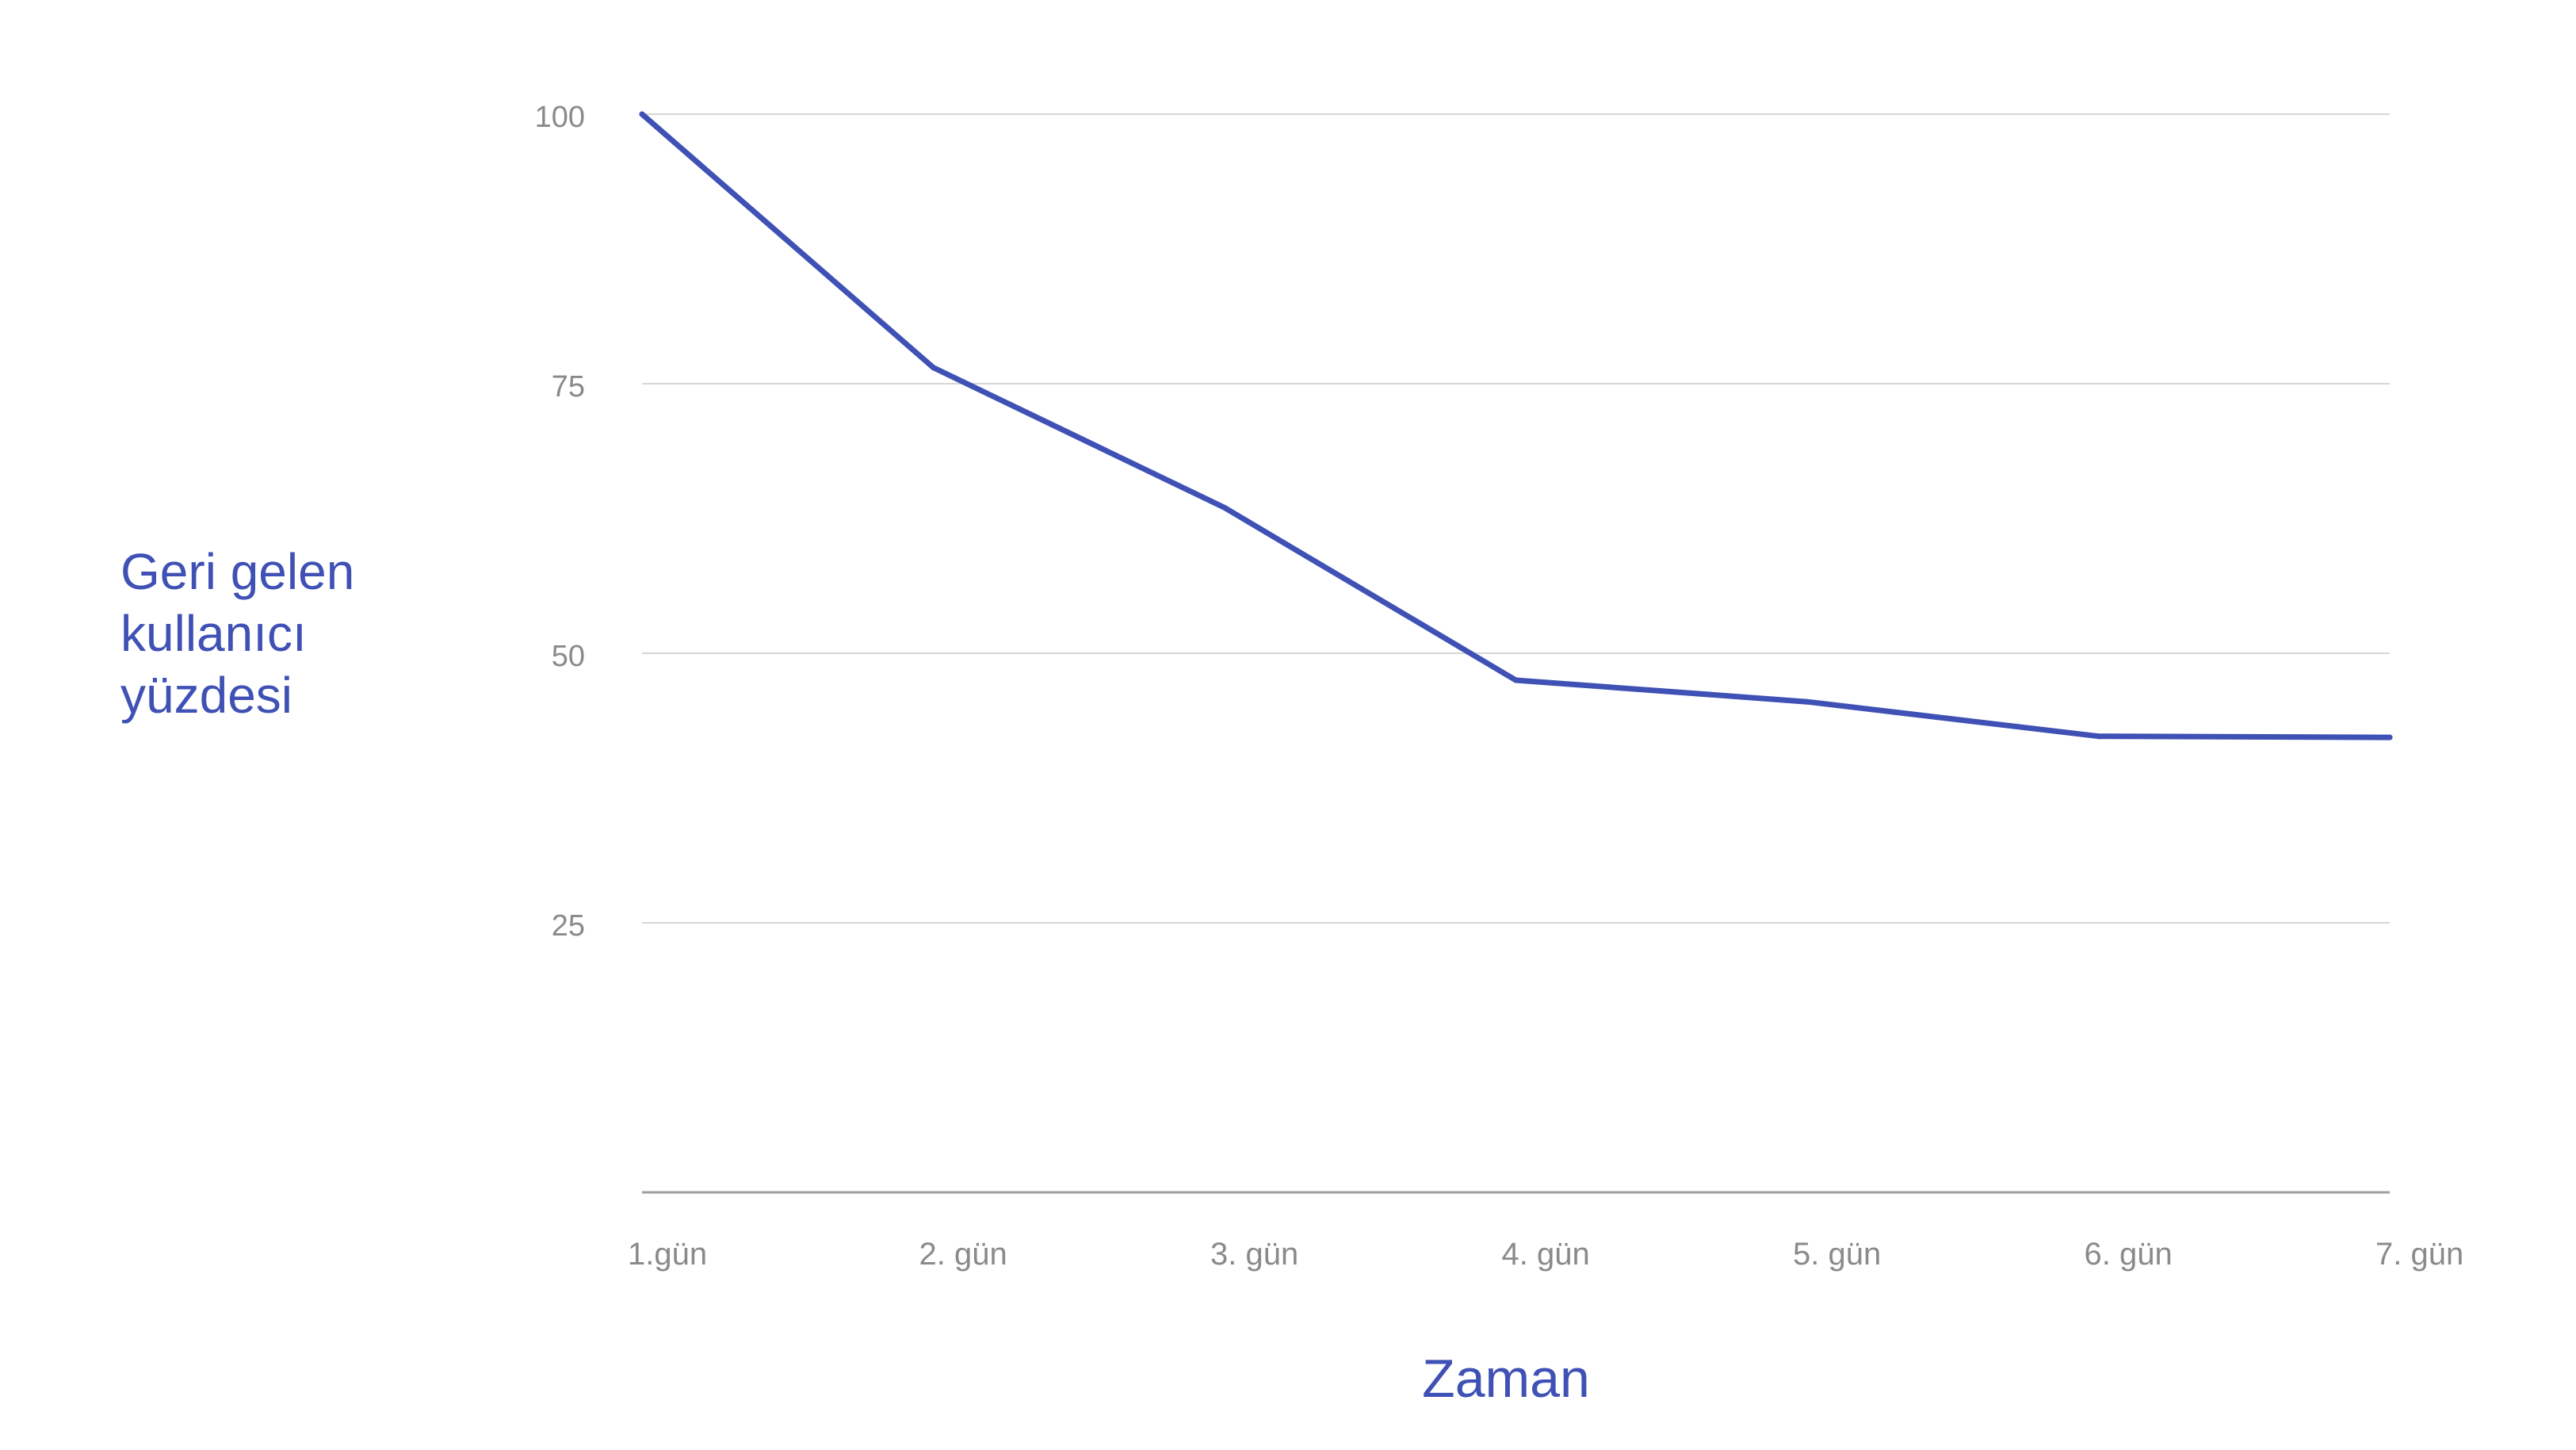 The height and width of the screenshot is (1450, 2576). Describe the element at coordinates (2129, 1254) in the screenshot. I see `x-tick-label: 6. gün` at that location.